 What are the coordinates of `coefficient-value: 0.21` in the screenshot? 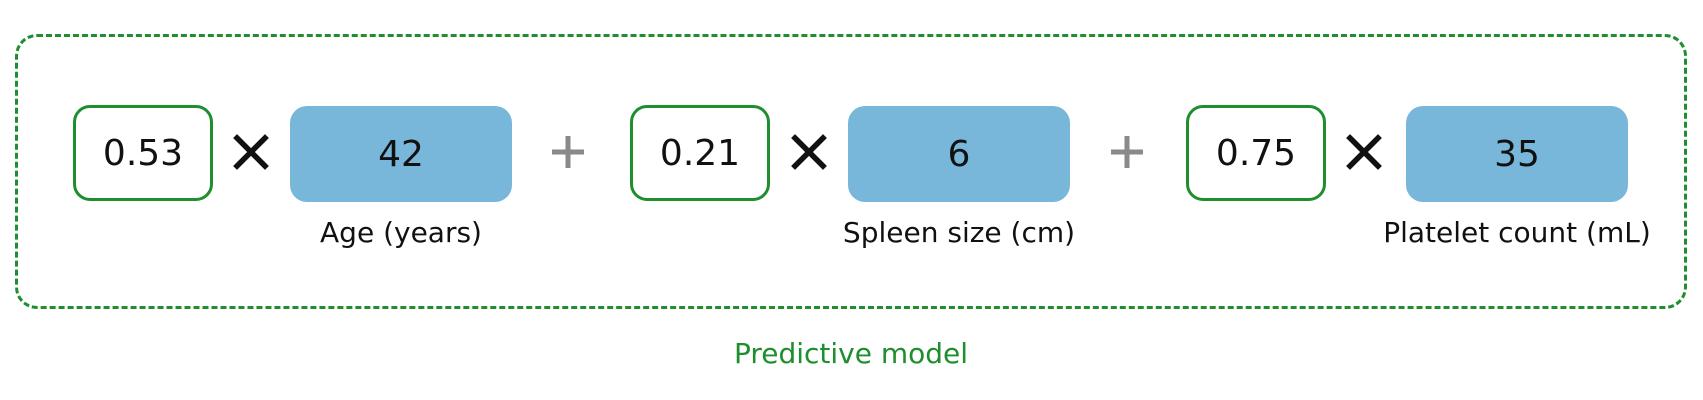 It's located at (700, 153).